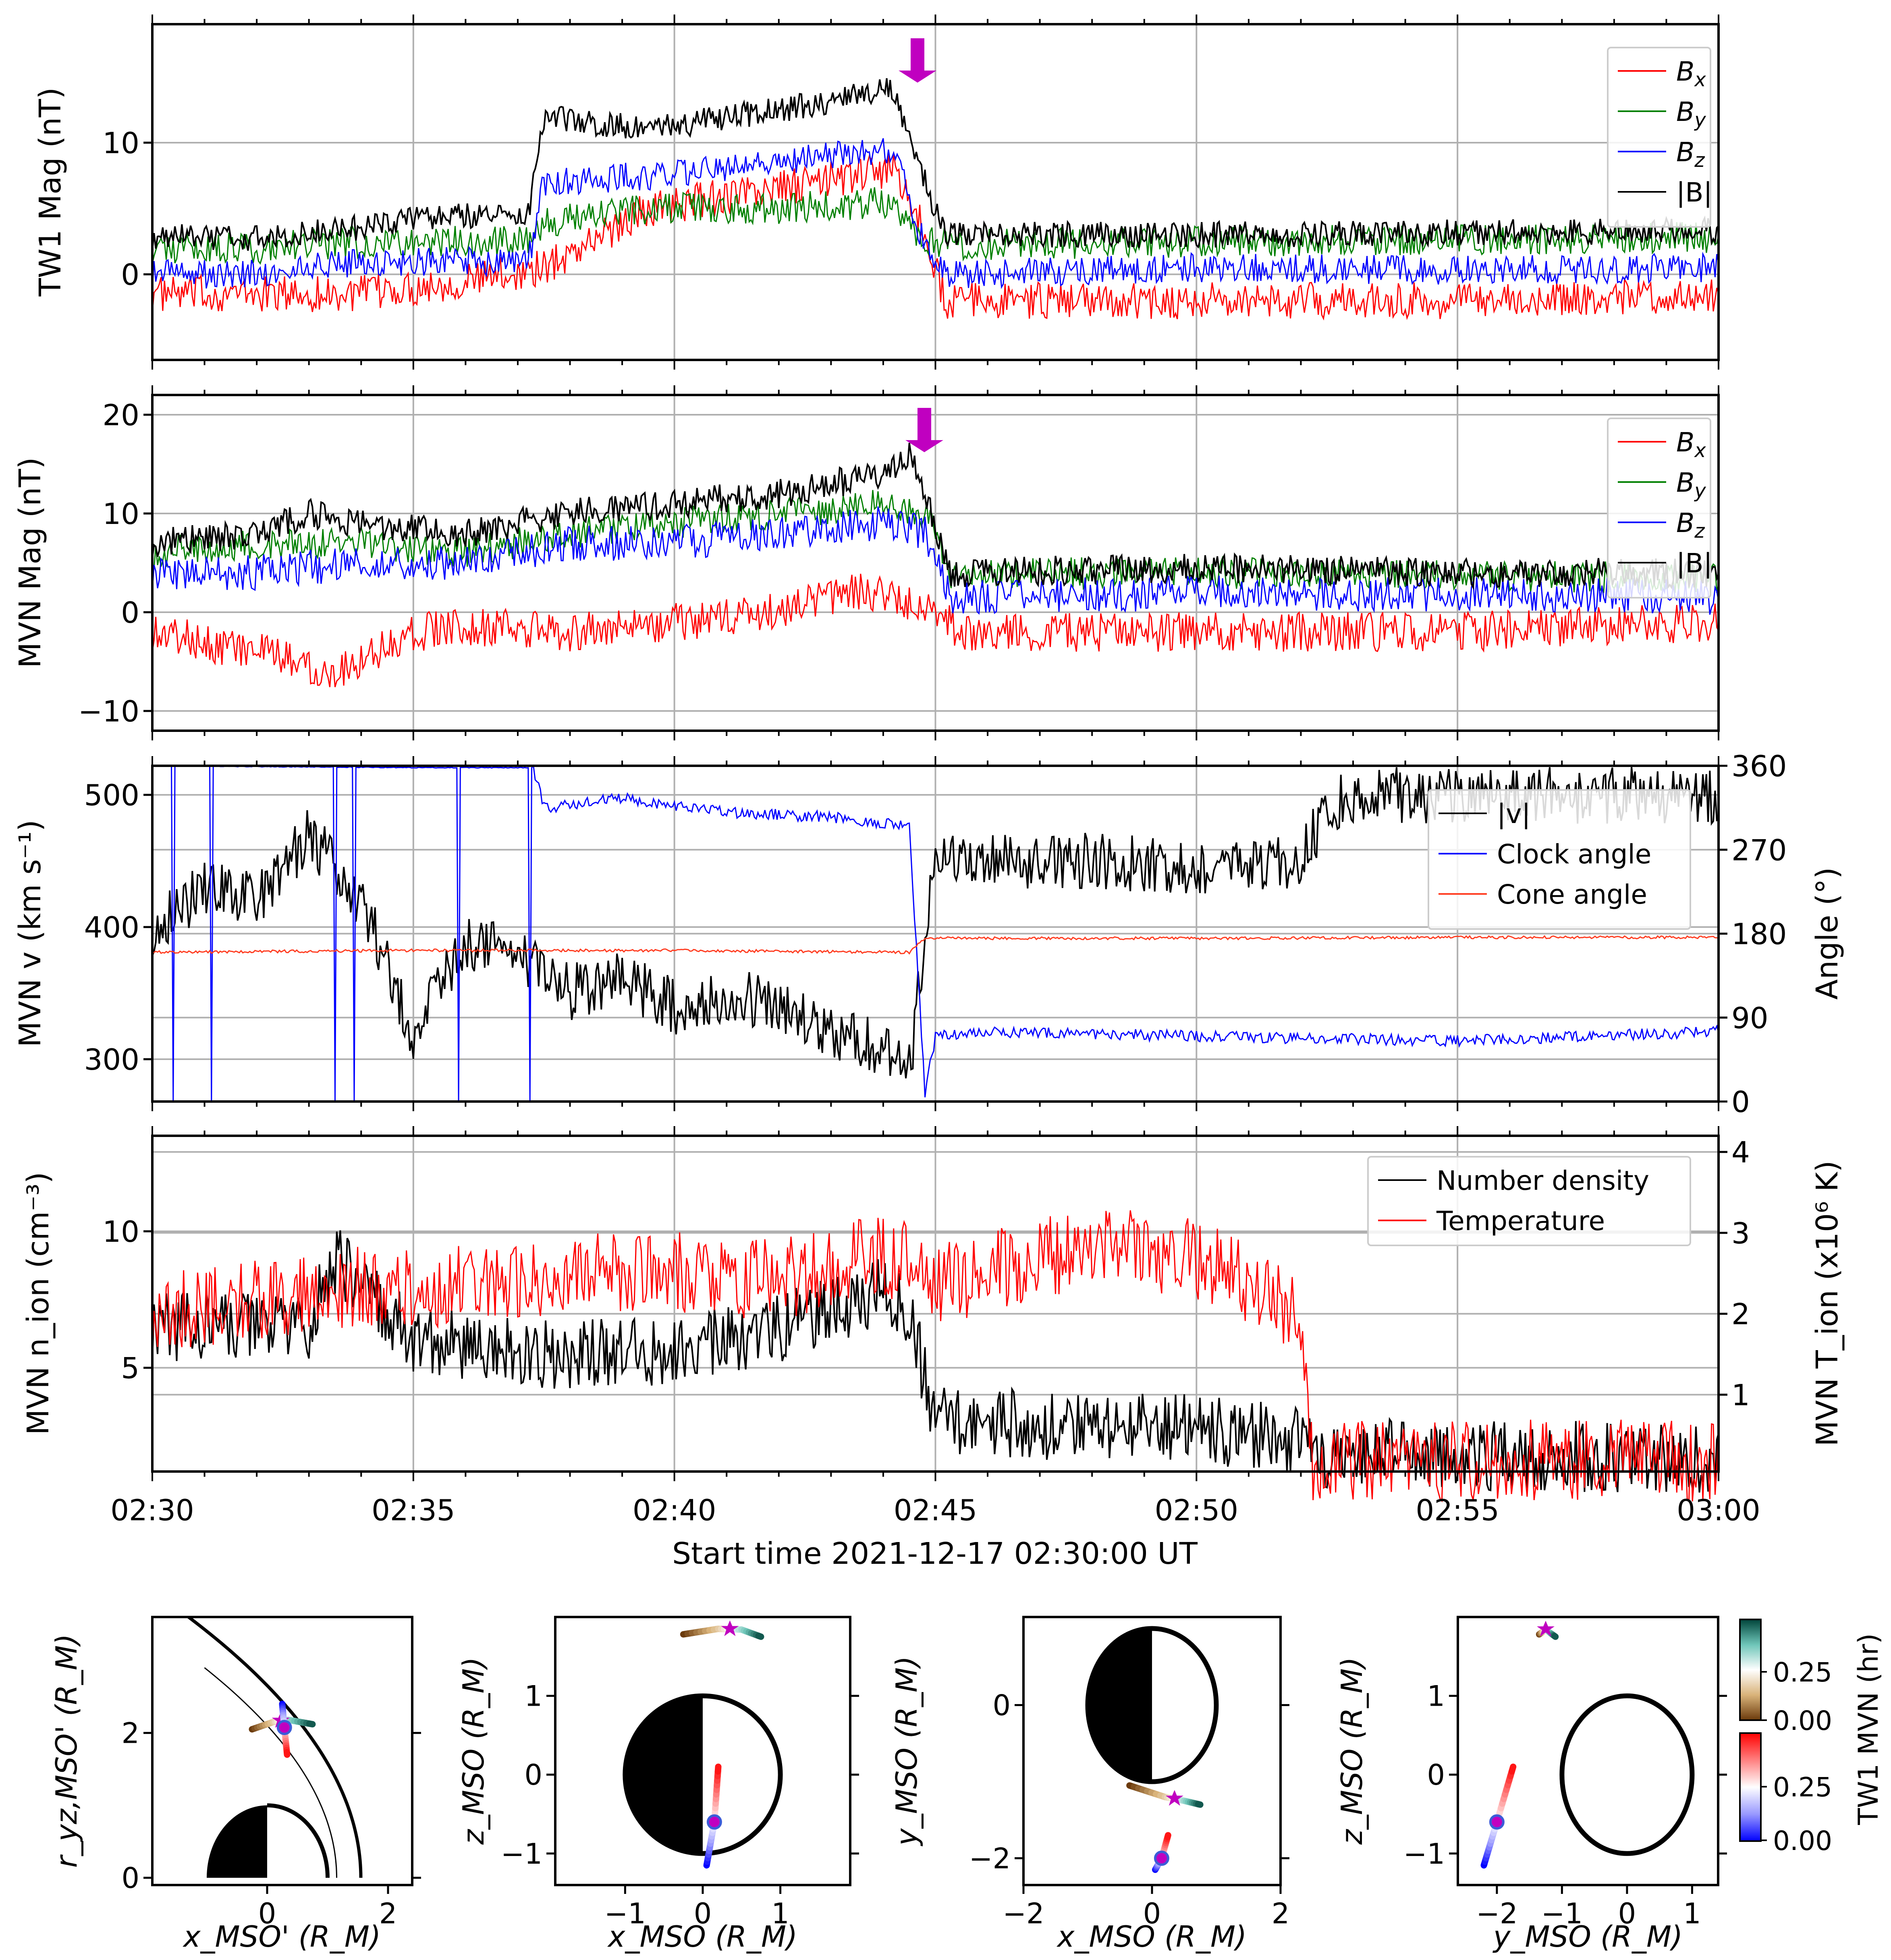 The height and width of the screenshot is (1960, 1891). Describe the element at coordinates (121, 415) in the screenshot. I see `y-tick-label: 20` at that location.